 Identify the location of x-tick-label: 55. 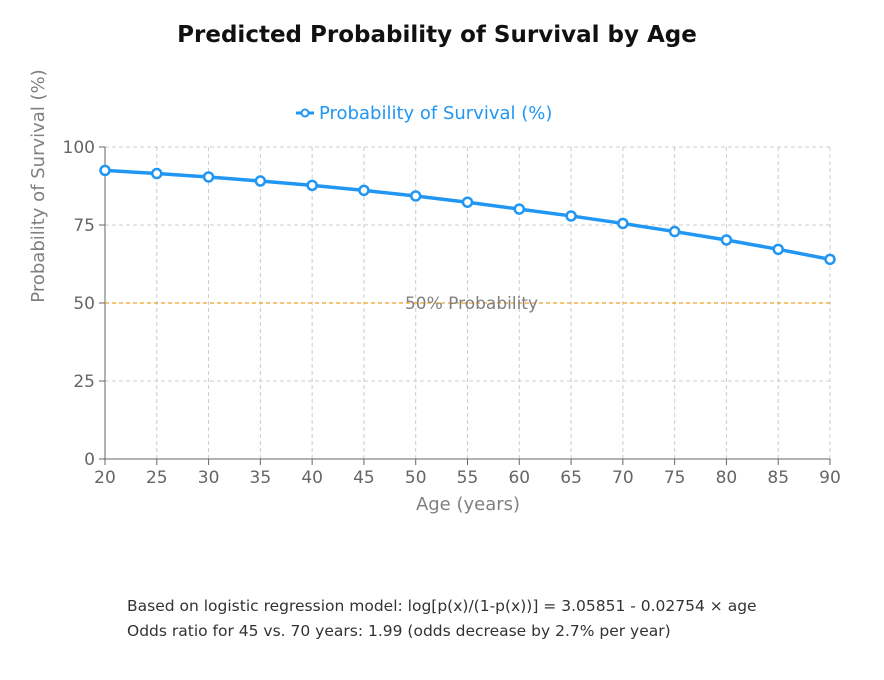
(468, 478).